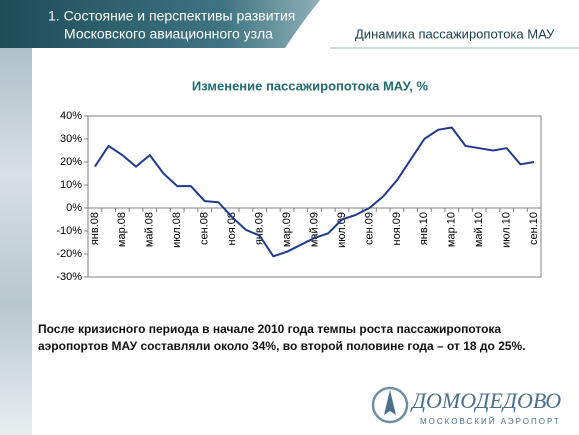  What do you see at coordinates (168, 34) in the screenshot?
I see `header-title: Московского авиационного узла` at bounding box center [168, 34].